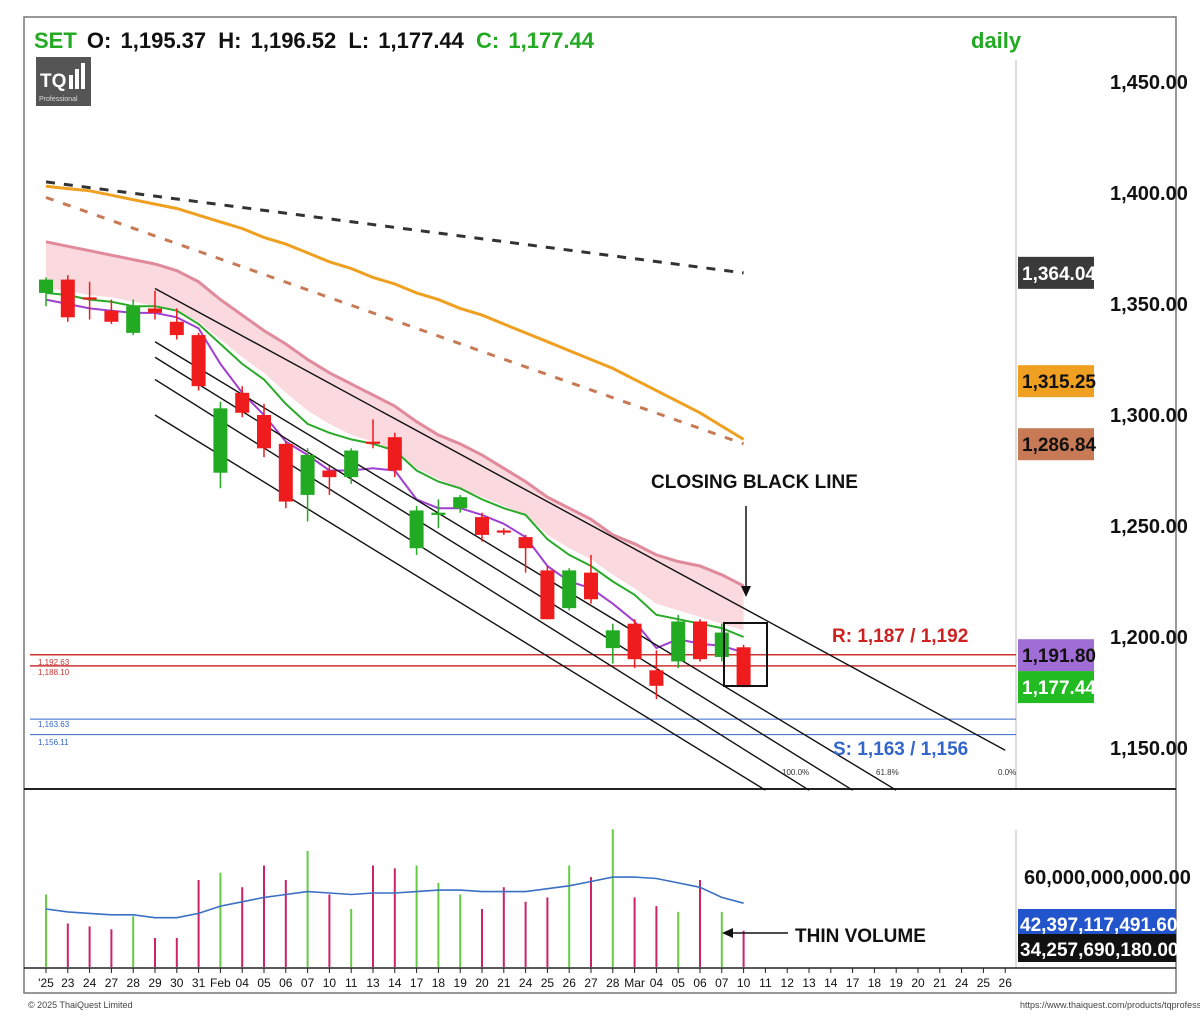 Image resolution: width=1200 pixels, height=1024 pixels. Describe the element at coordinates (164, 40) in the screenshot. I see `open-value: 1,195.37` at that location.